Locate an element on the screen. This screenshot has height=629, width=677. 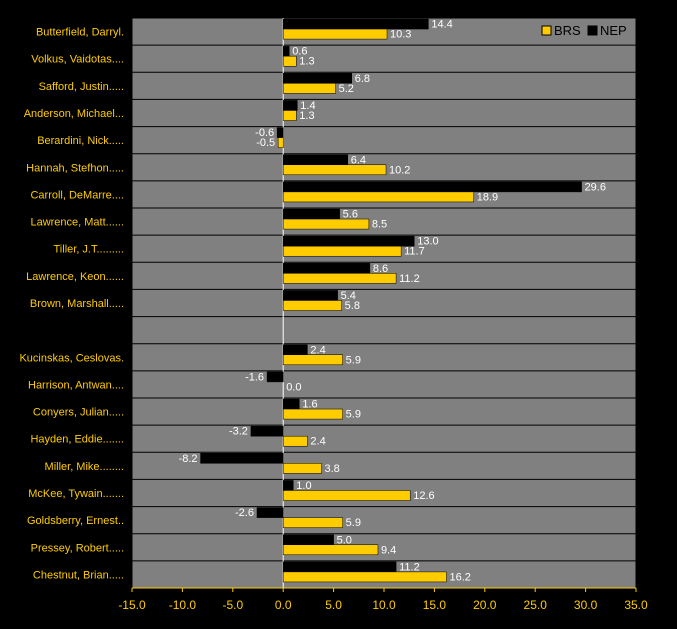
category-label: Kucinskas, Ceslovas. is located at coordinates (71, 358).